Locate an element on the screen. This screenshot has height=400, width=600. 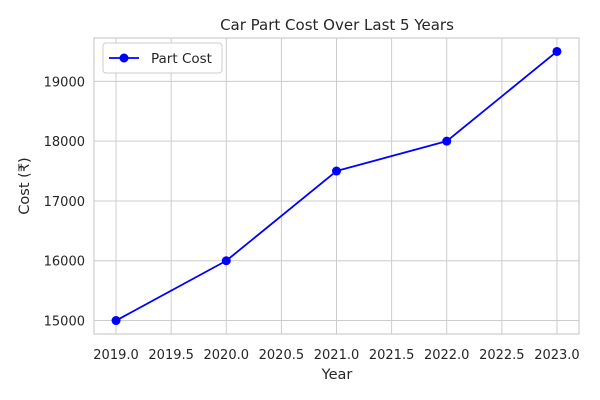
y-tick-label: 19000 is located at coordinates (64, 82).